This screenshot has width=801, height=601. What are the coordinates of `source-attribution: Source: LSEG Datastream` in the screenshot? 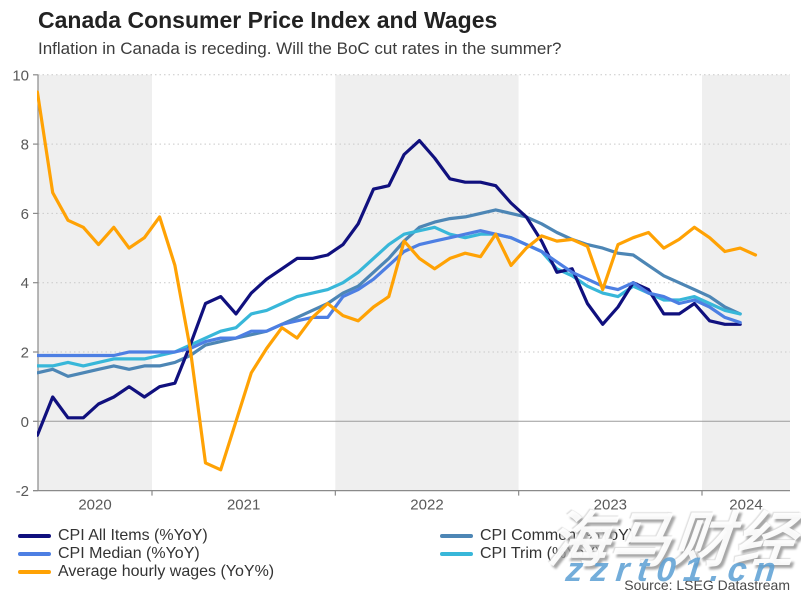 It's located at (707, 585).